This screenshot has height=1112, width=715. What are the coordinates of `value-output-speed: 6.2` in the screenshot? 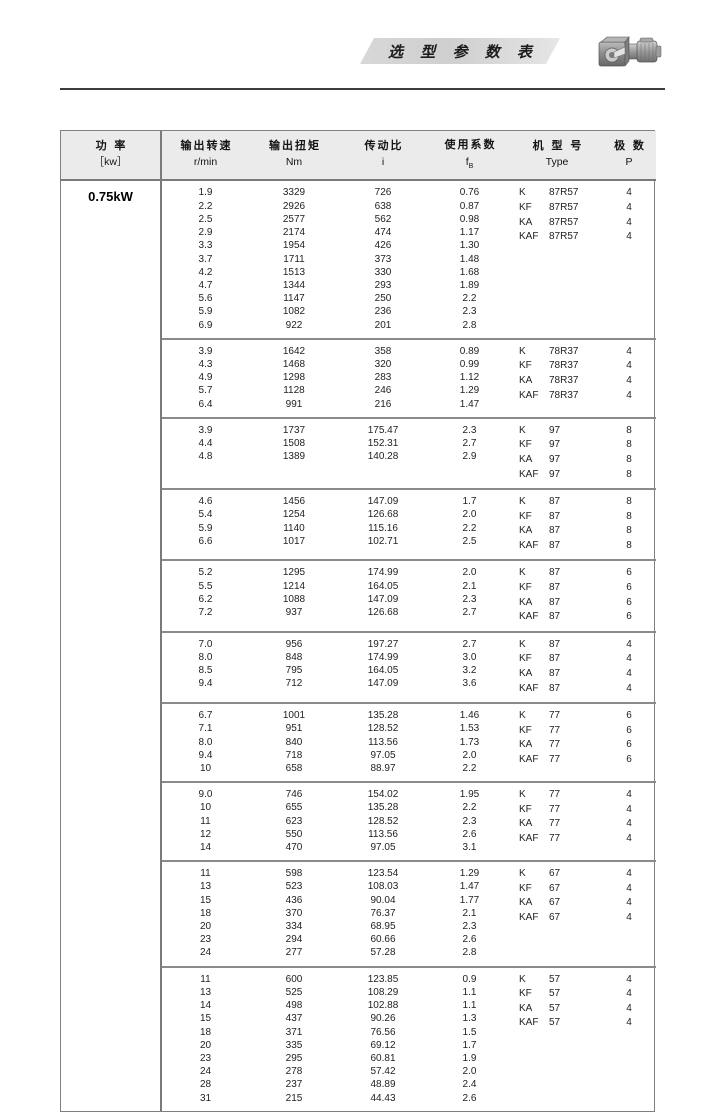 It's located at (205, 599).